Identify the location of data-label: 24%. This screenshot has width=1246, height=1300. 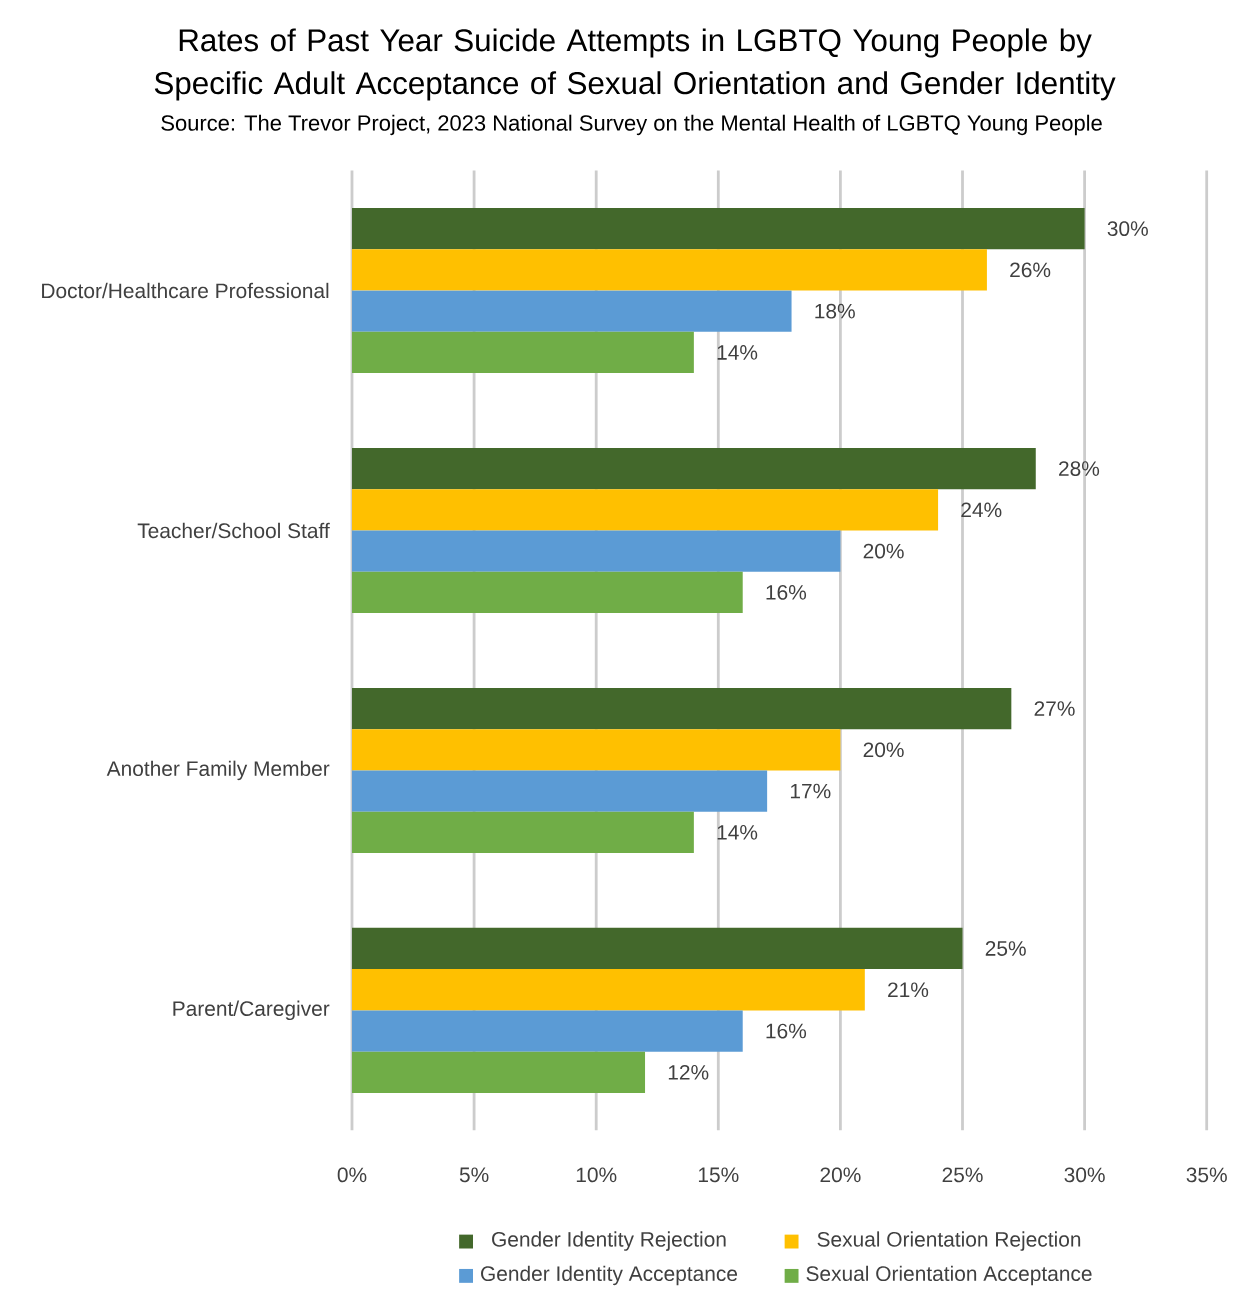
(981, 510).